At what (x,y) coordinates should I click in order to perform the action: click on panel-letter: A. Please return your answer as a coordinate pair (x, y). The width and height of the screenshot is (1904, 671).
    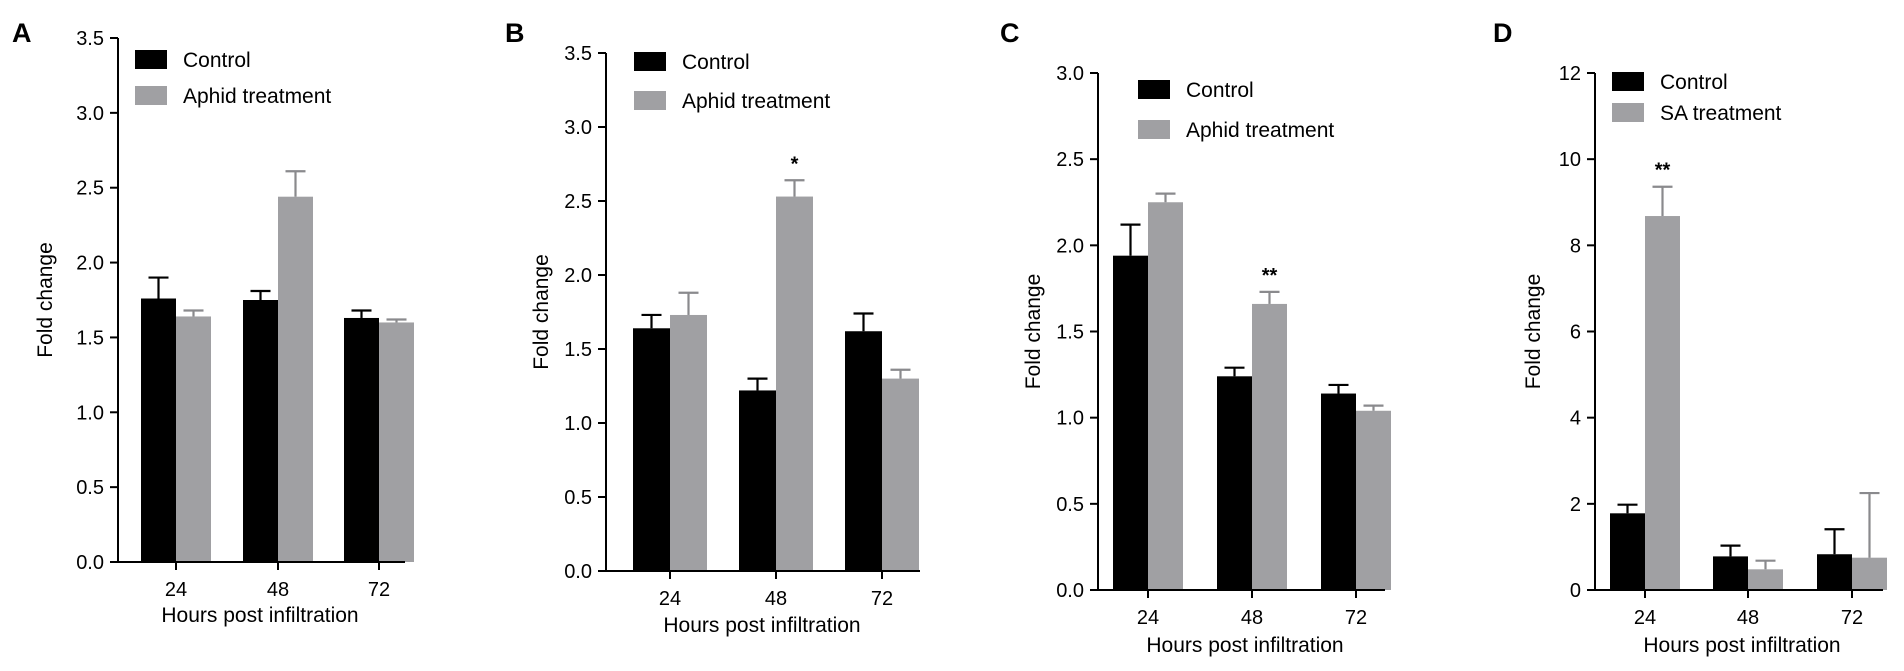
    Looking at the image, I should click on (22, 33).